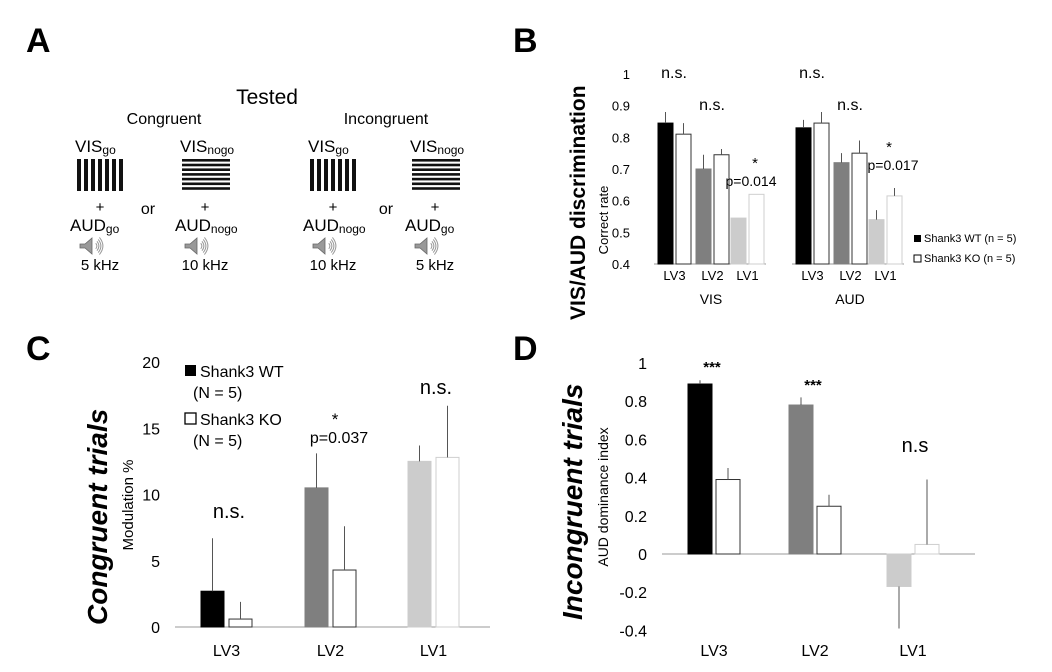  What do you see at coordinates (801, 479) in the screenshot?
I see `chart-d-bar-wt-lv2` at bounding box center [801, 479].